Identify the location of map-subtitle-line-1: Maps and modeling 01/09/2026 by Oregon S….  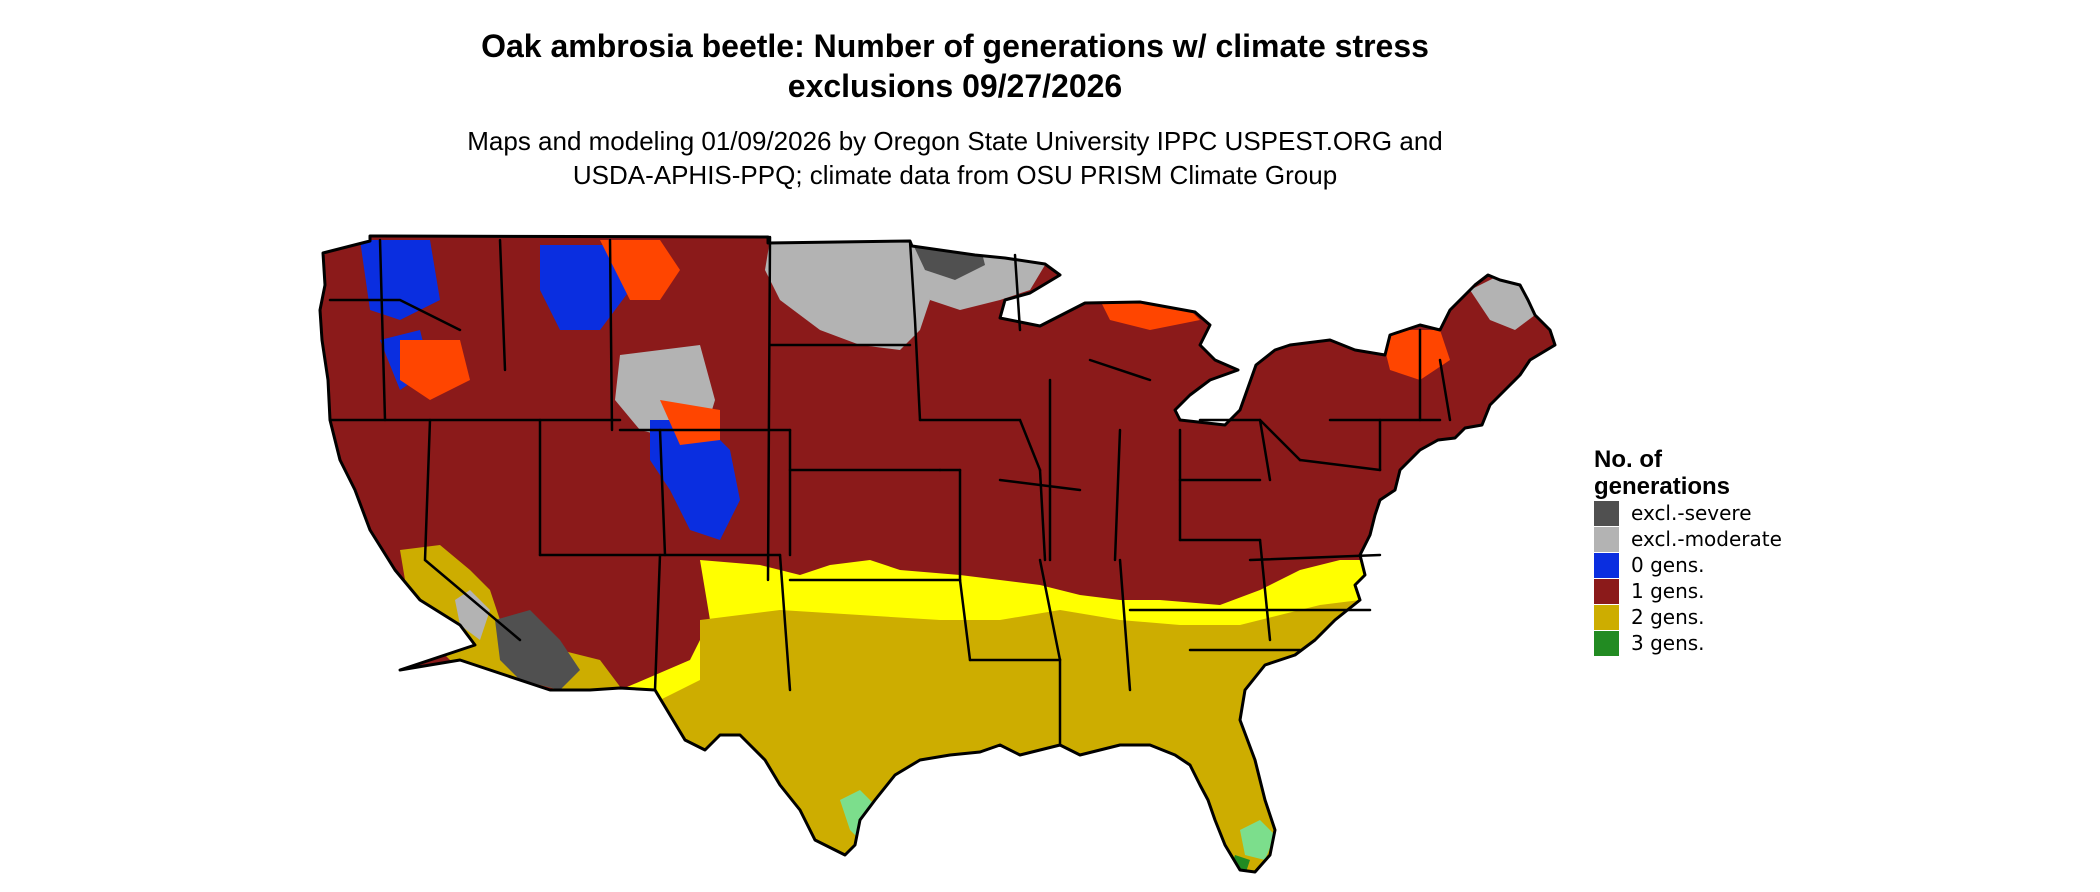
(955, 141).